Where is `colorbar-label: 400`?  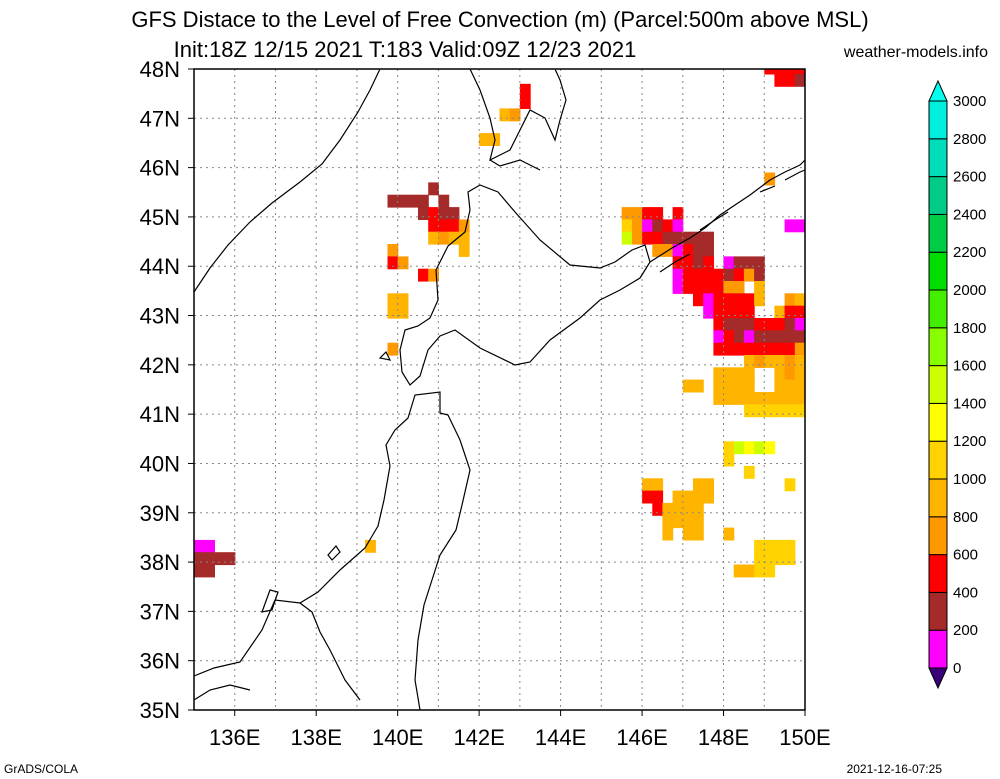 colorbar-label: 400 is located at coordinates (965, 592).